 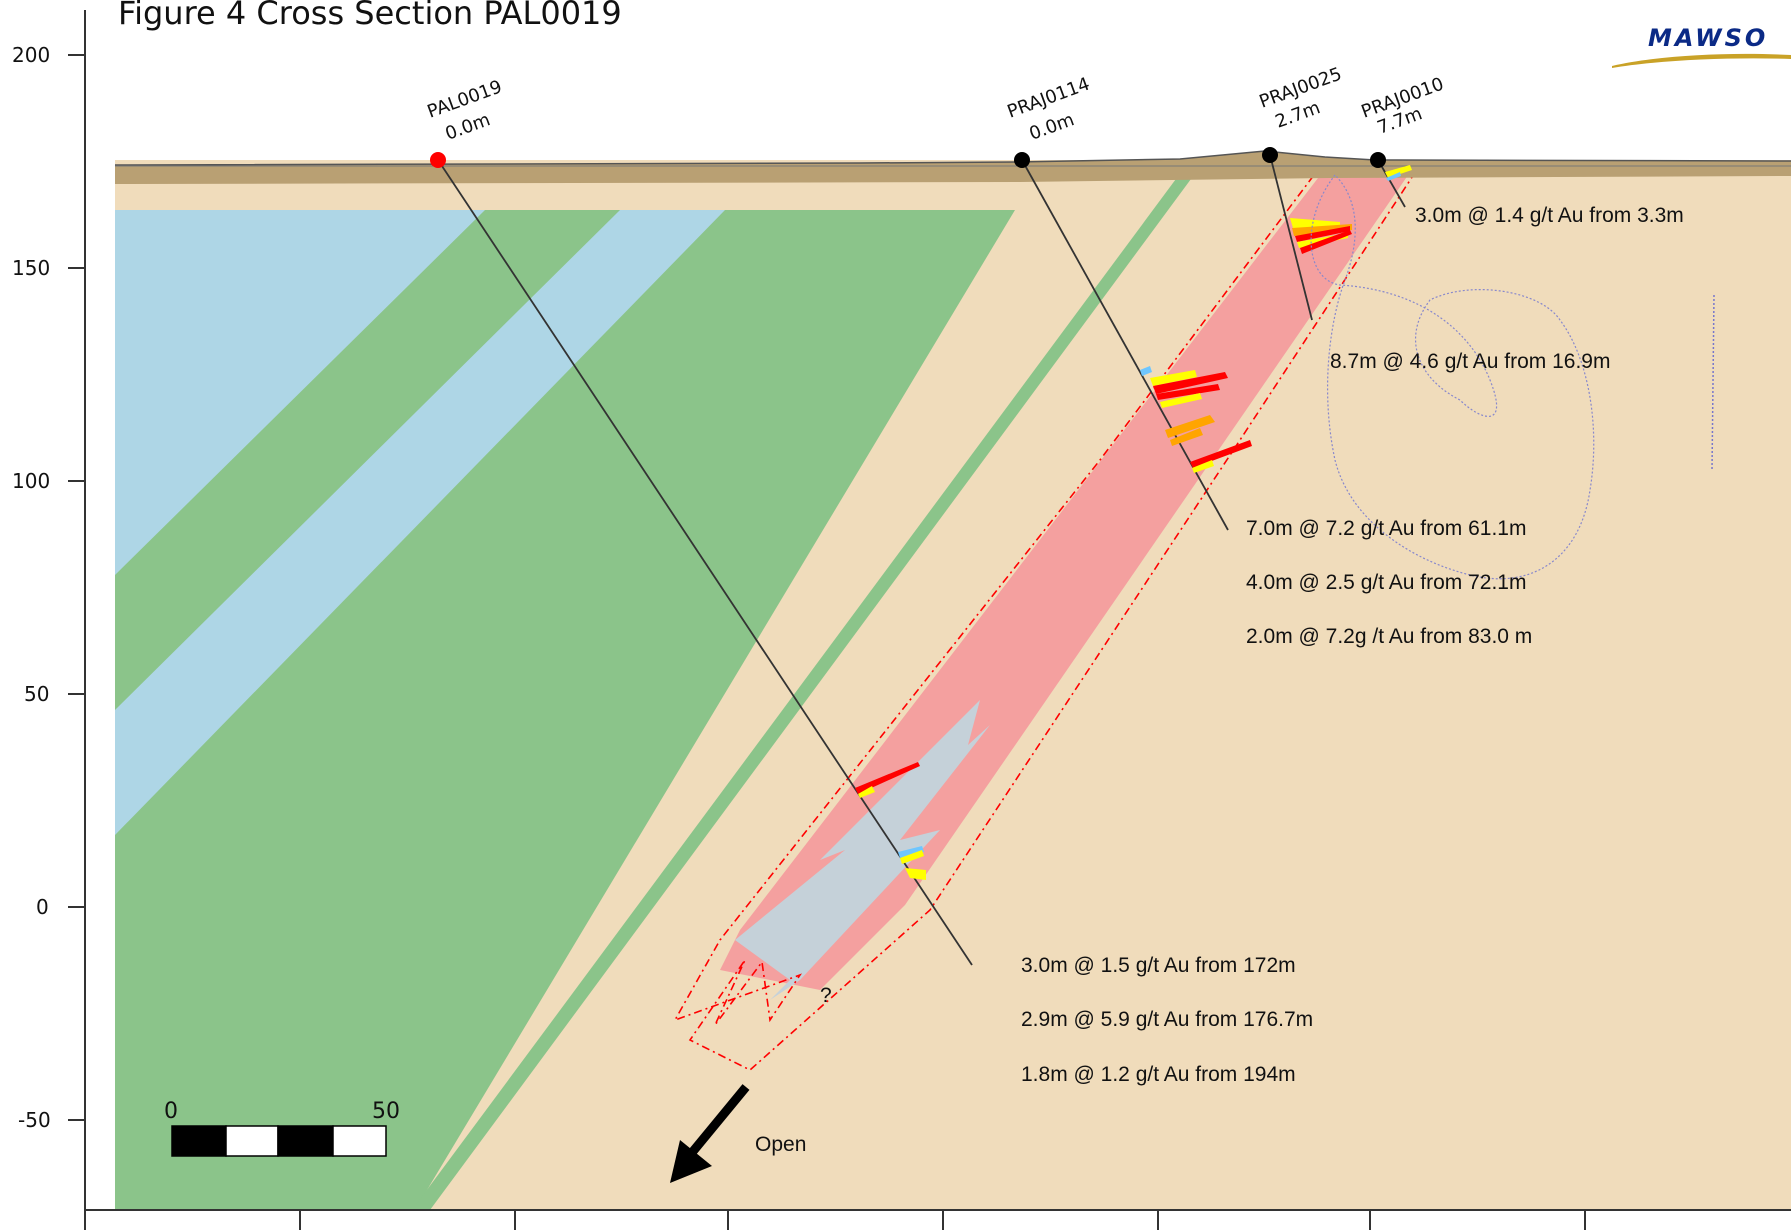 I want to click on surface-outline, so click(x=1452, y=377).